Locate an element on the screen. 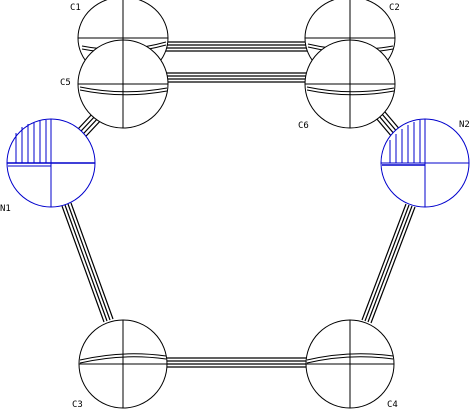  atom-c4 is located at coordinates (350, 364).